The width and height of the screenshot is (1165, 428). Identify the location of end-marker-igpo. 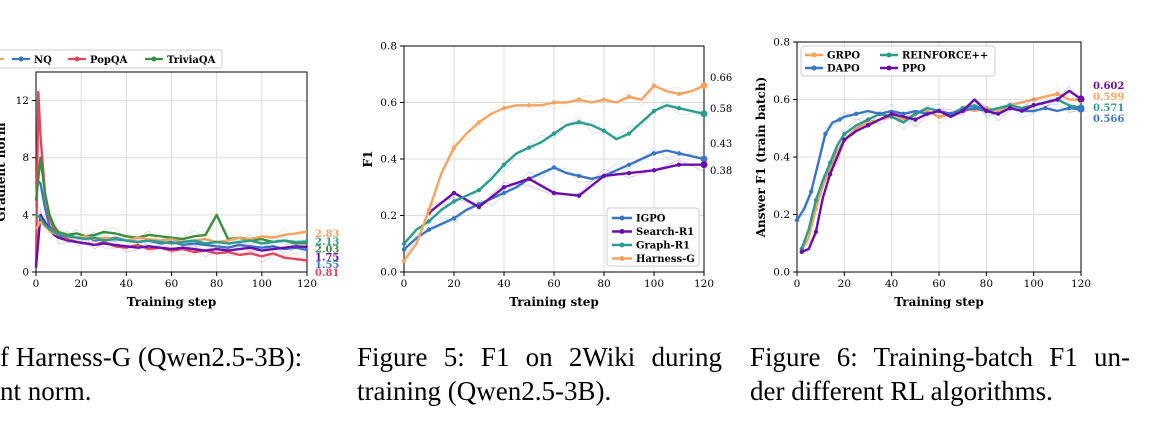
(704, 159).